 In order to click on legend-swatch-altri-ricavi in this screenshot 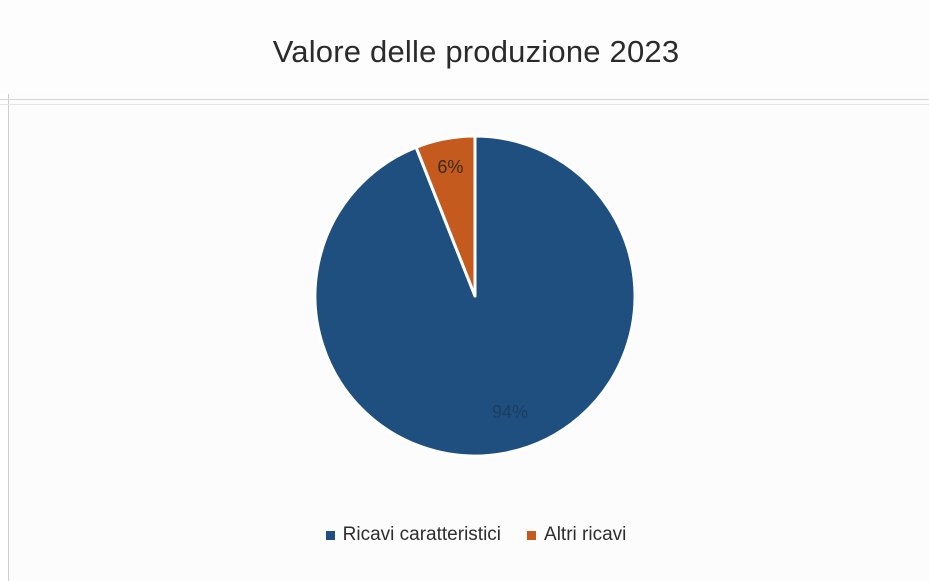, I will do `click(532, 535)`.